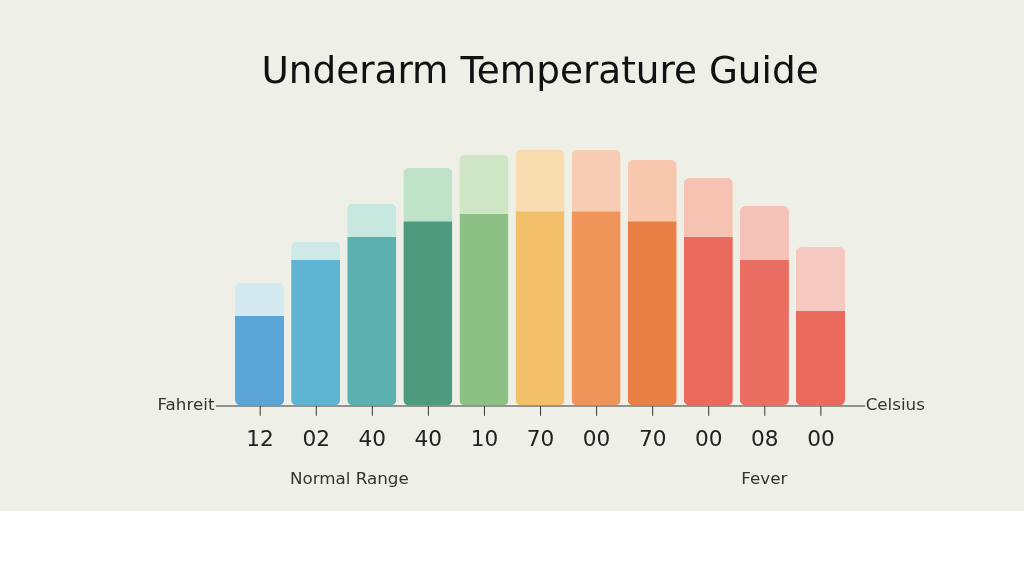  Describe the element at coordinates (316, 439) in the screenshot. I see `x-tick-label: 02` at that location.